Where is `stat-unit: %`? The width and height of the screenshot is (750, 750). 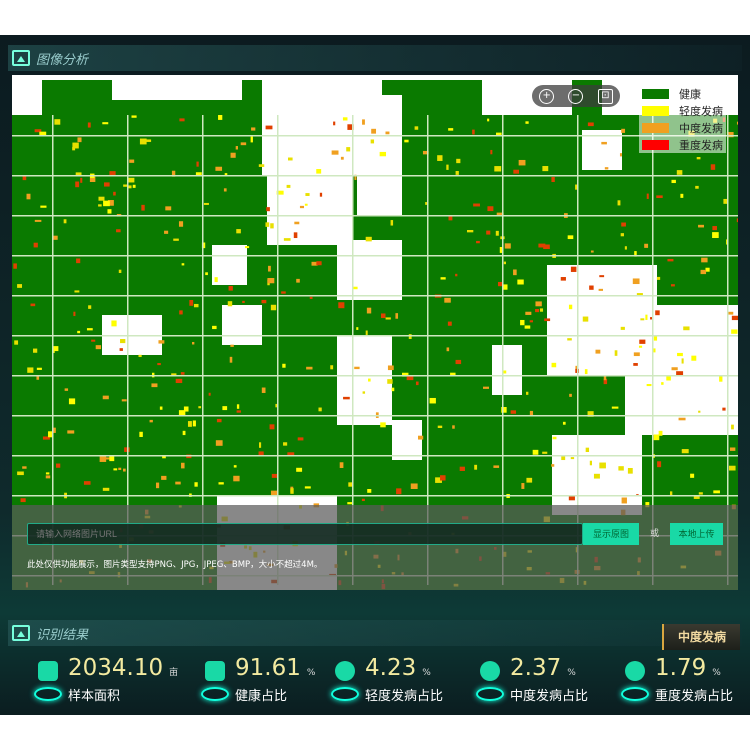 stat-unit: % is located at coordinates (571, 673).